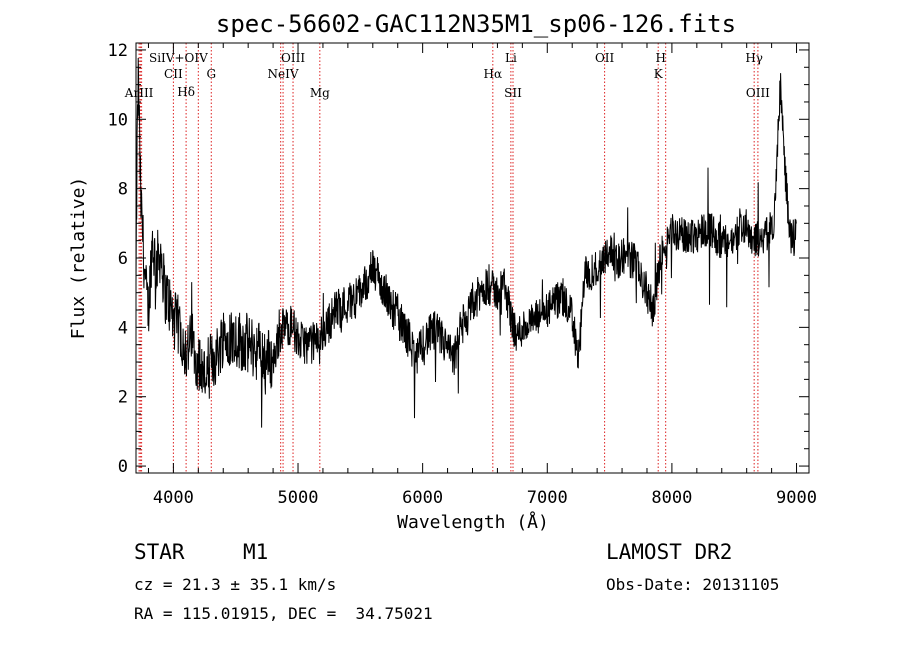 The height and width of the screenshot is (649, 900). Describe the element at coordinates (256, 552) in the screenshot. I see `object-subclass: M1` at that location.